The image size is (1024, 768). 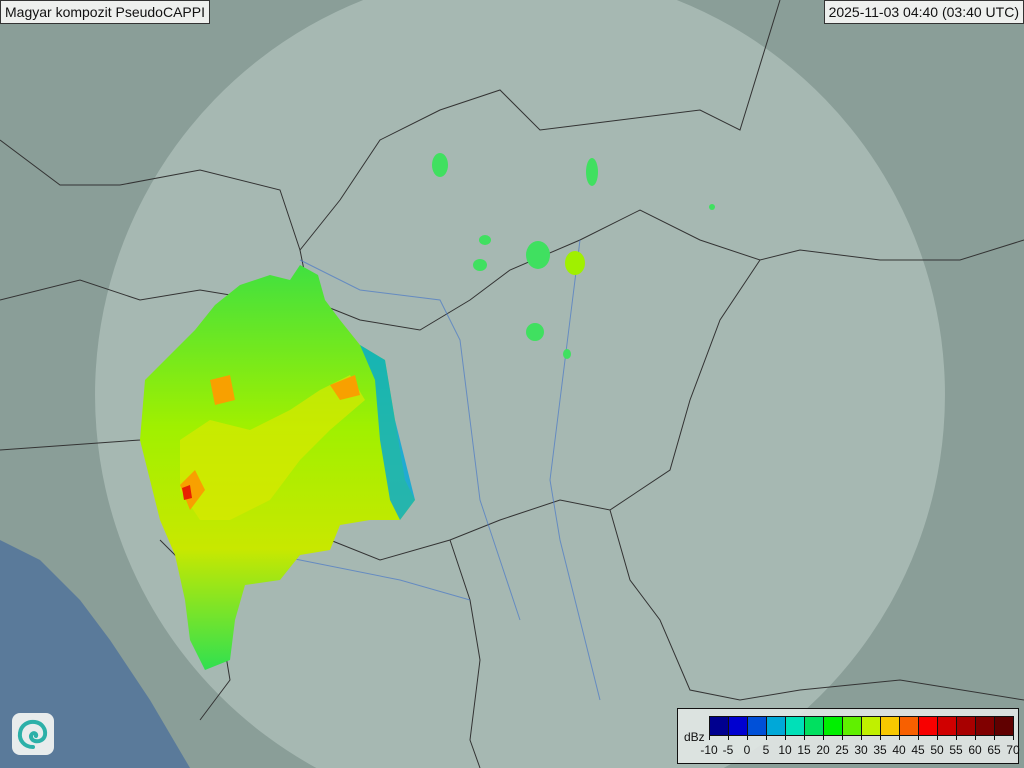 What do you see at coordinates (918, 750) in the screenshot?
I see `legend-tick-label: 45` at bounding box center [918, 750].